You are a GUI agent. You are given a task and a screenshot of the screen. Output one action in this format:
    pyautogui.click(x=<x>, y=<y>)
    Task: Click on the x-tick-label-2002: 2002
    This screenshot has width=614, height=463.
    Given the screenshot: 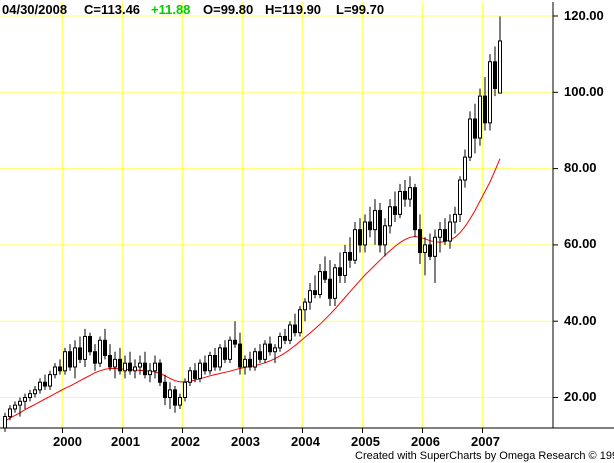 What is the action you would take?
    pyautogui.click(x=185, y=441)
    